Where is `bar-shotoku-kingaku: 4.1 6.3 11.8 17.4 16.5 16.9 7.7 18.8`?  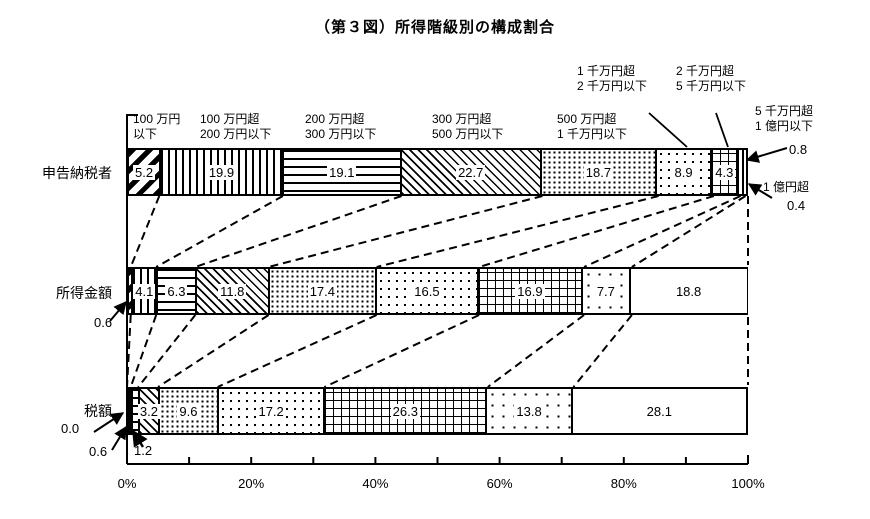
bar-shotoku-kingaku: 4.1 6.3 11.8 17.4 16.5 16.9 7.7 18.8 is located at coordinates (437, 291).